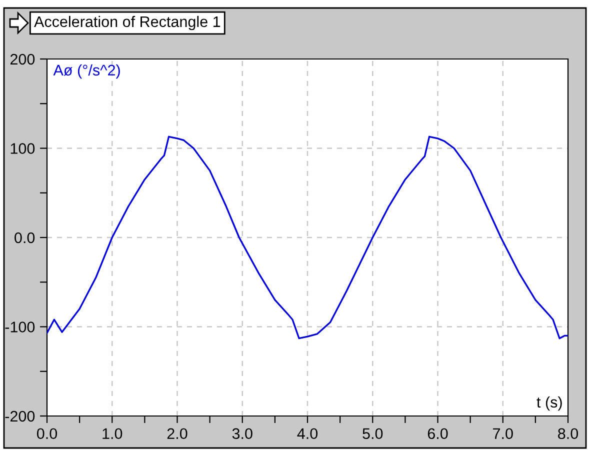 The width and height of the screenshot is (590, 450). I want to click on x-tick-label: 5.0, so click(372, 434).